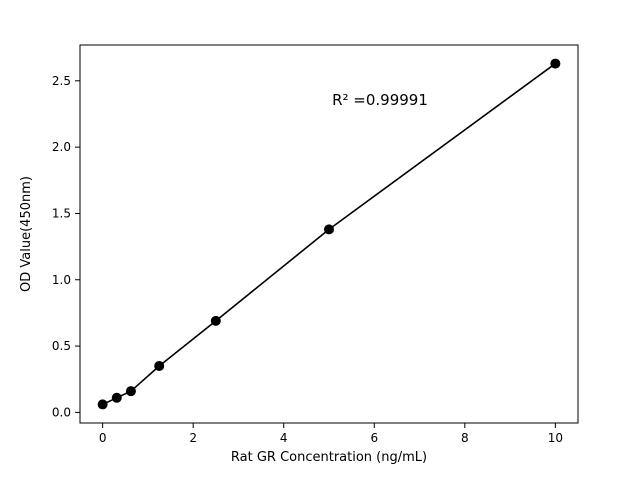  What do you see at coordinates (61, 346) in the screenshot?
I see `y-tick-label: 0.5` at bounding box center [61, 346].